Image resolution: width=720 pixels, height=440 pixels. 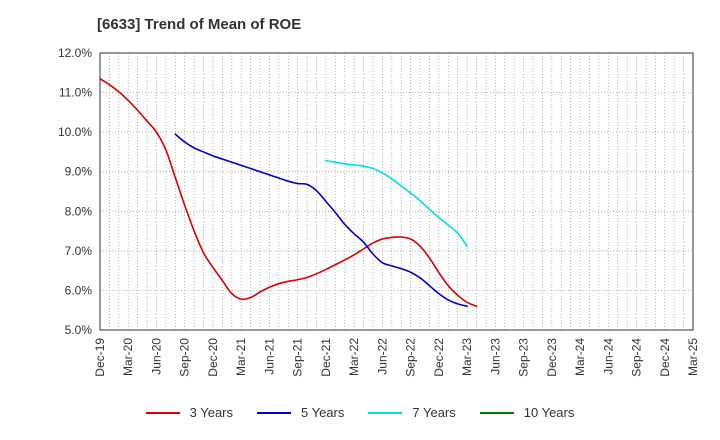 I want to click on legend-label: 5 Years, so click(x=323, y=412).